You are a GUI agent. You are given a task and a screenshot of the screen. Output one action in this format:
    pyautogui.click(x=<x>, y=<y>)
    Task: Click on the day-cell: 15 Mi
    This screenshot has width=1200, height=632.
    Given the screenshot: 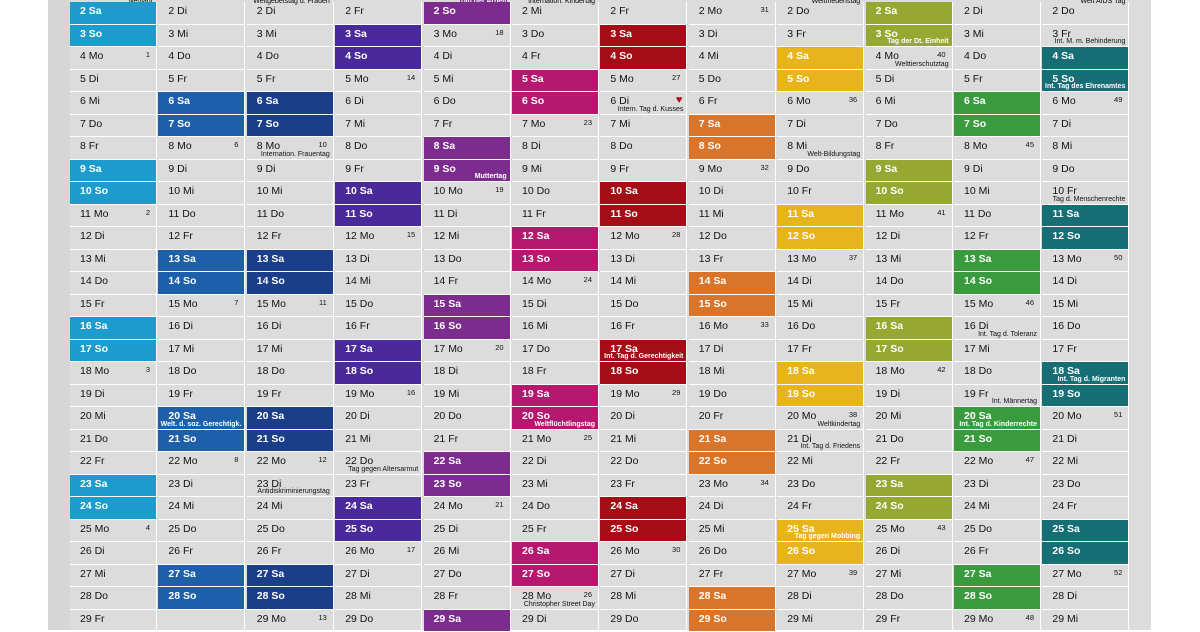 What is the action you would take?
    pyautogui.click(x=820, y=306)
    